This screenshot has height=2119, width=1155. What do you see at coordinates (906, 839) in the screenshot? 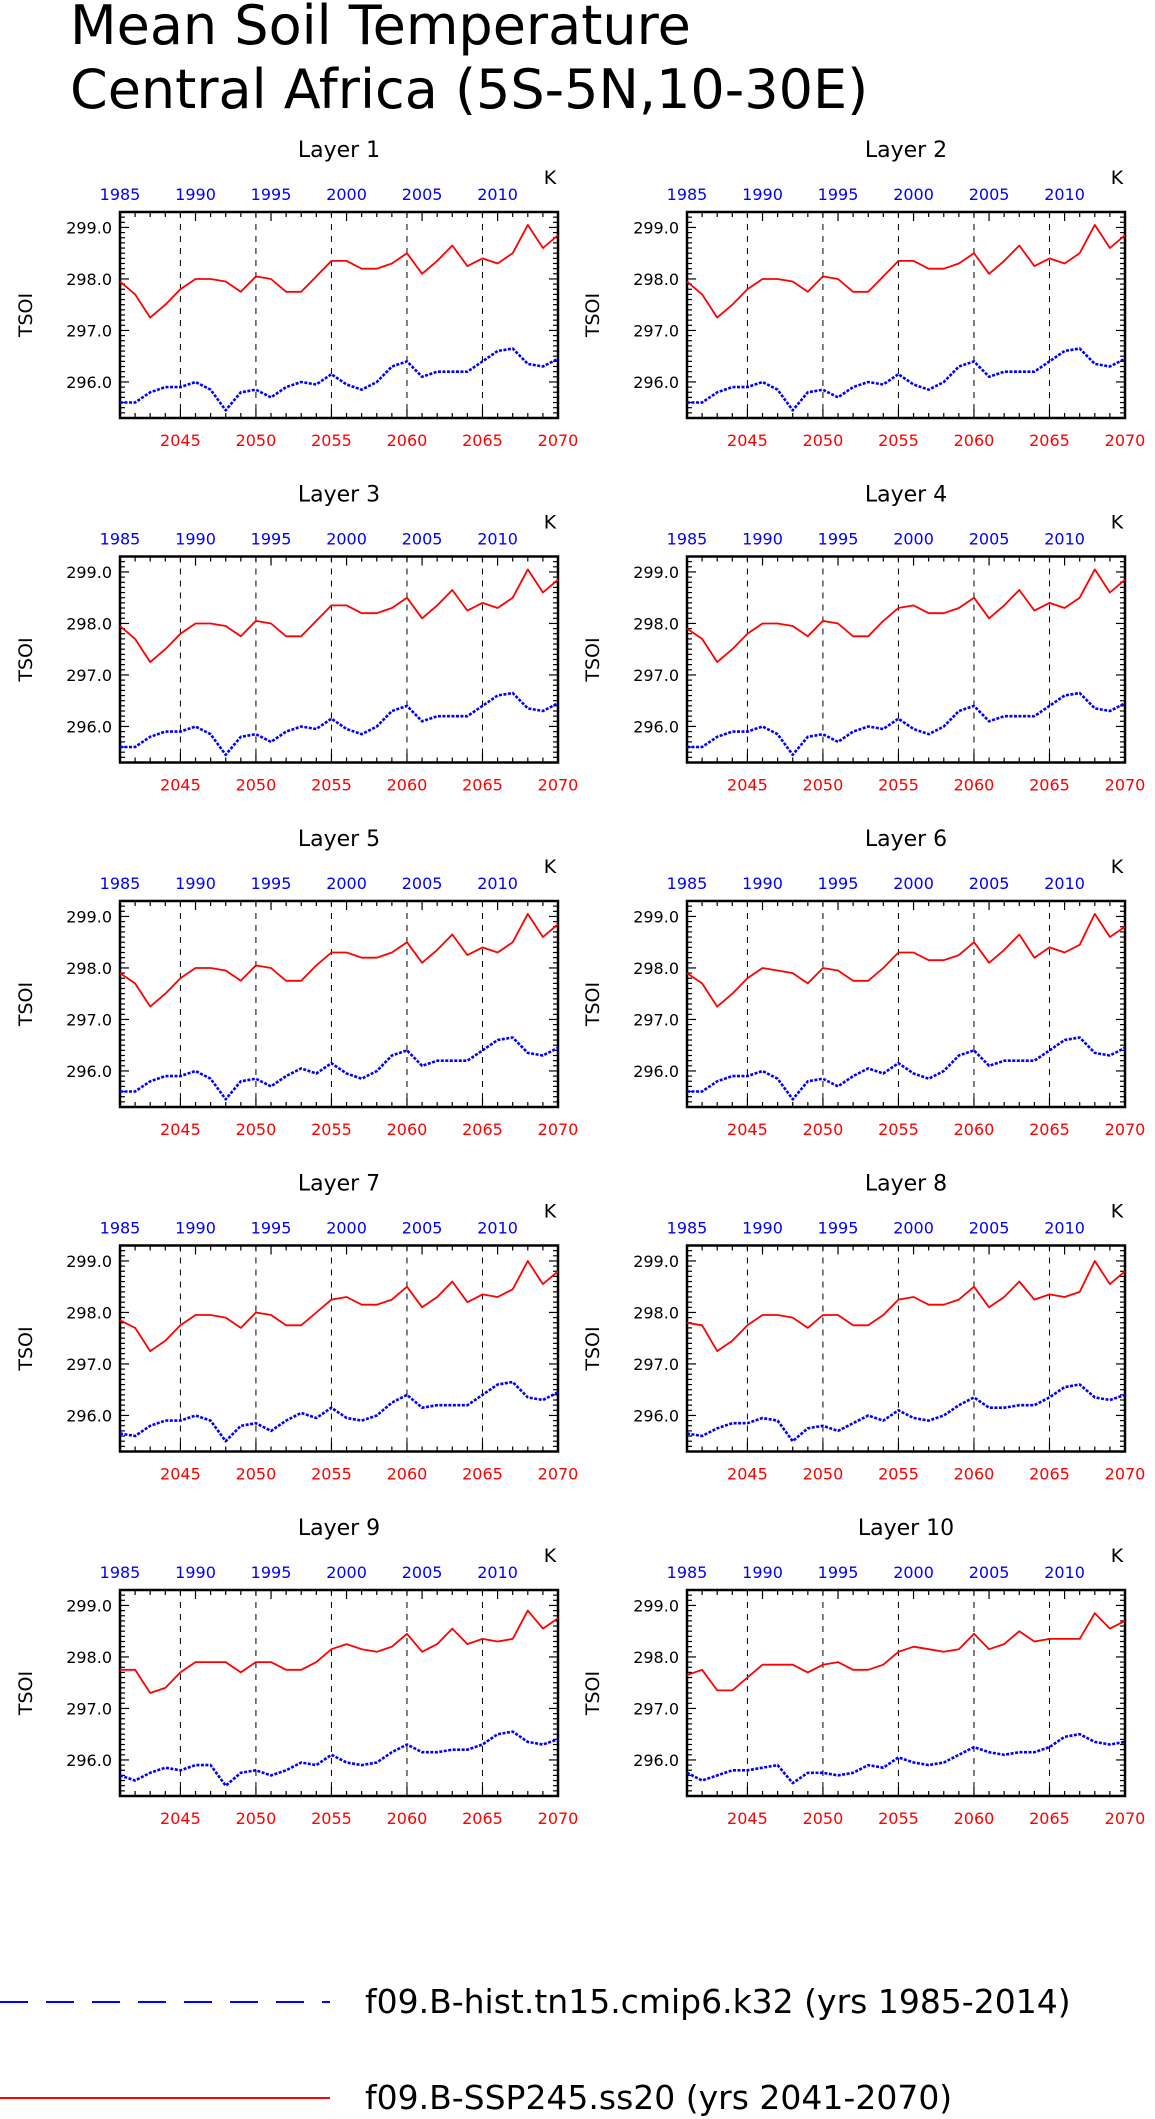
I see `panel-title: Layer 6` at bounding box center [906, 839].